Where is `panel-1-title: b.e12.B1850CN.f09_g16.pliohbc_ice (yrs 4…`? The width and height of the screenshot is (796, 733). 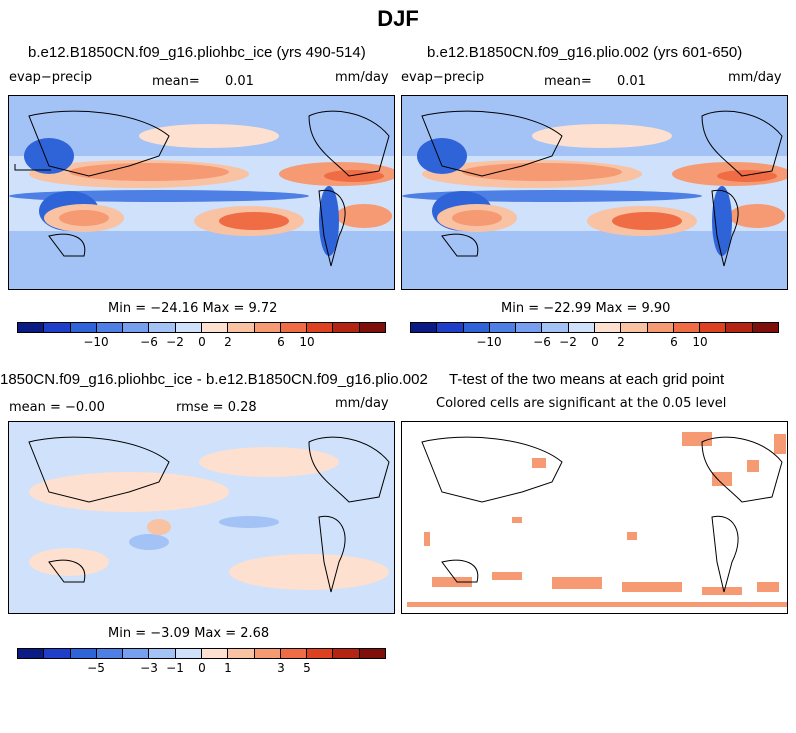 panel-1-title: b.e12.B1850CN.f09_g16.pliohbc_ice (yrs 4… is located at coordinates (197, 52).